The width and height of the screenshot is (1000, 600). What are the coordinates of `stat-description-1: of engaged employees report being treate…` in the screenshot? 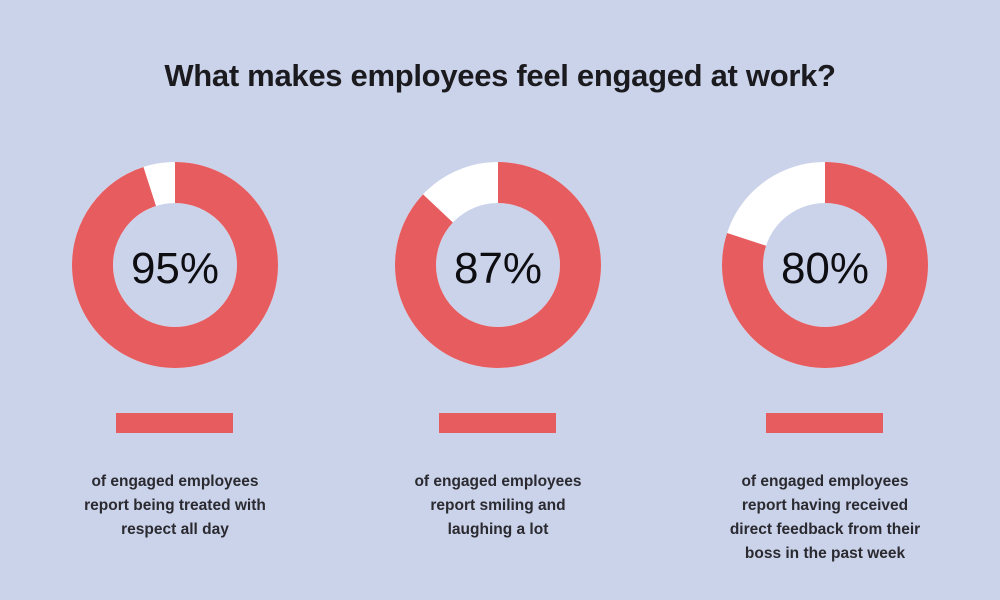 It's located at (175, 506).